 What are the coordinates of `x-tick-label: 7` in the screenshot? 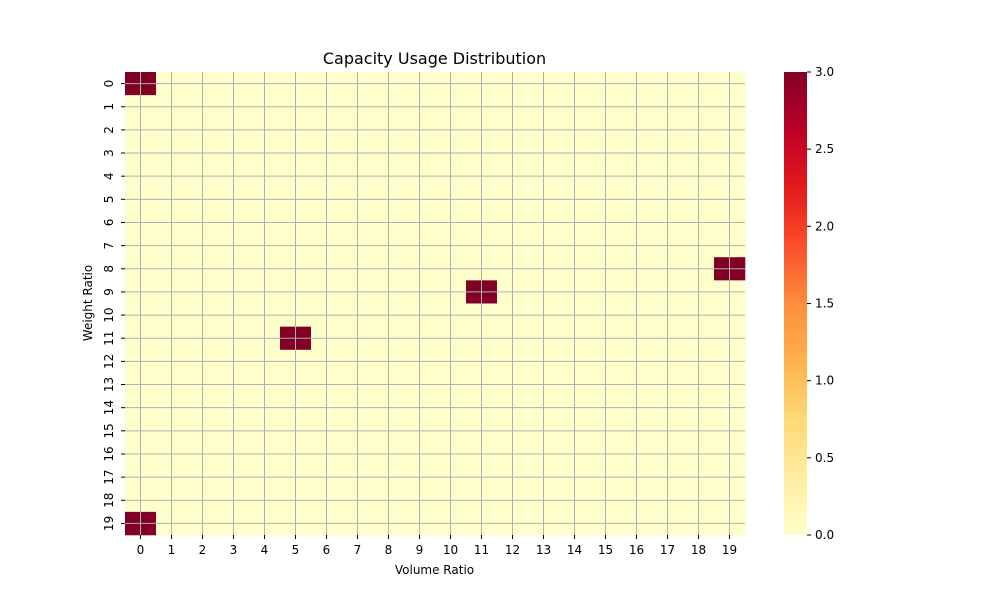 It's located at (358, 550).